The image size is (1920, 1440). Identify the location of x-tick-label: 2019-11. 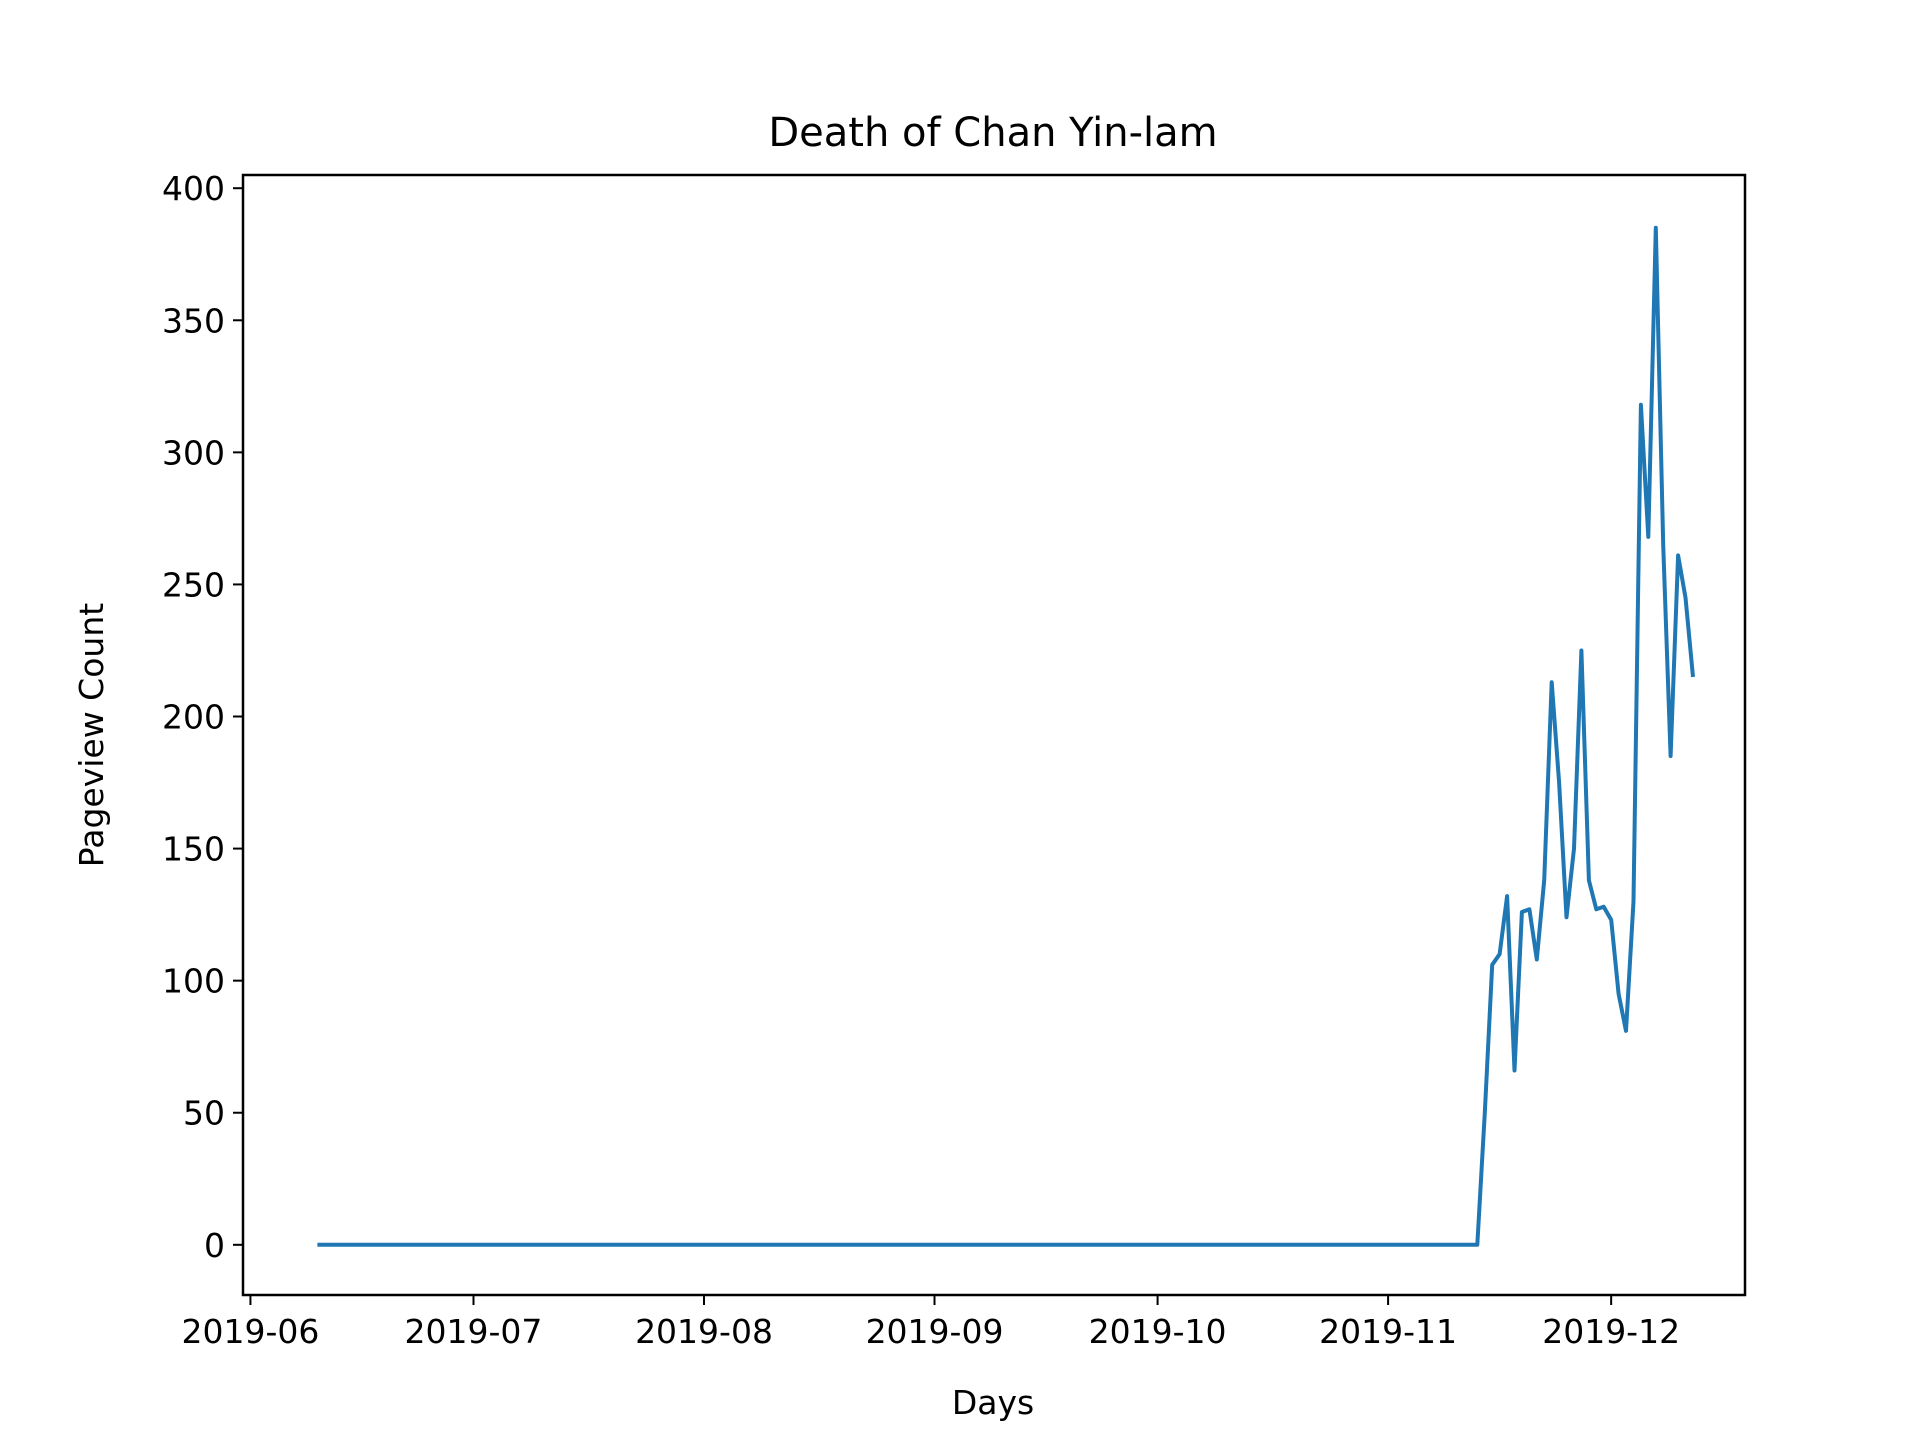
(1388, 1331).